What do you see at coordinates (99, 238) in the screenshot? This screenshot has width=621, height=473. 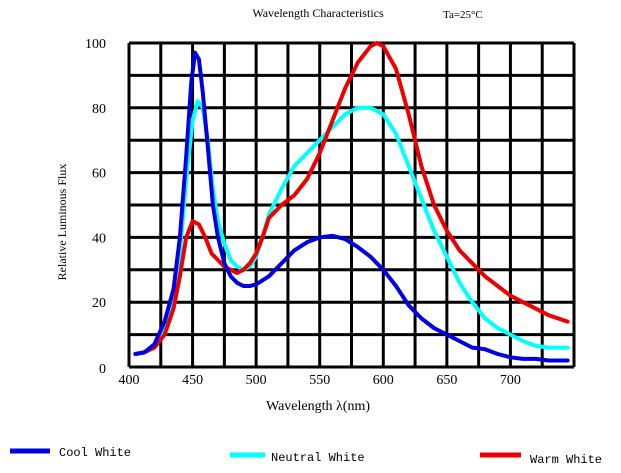 I see `y-tick-label: 40` at bounding box center [99, 238].